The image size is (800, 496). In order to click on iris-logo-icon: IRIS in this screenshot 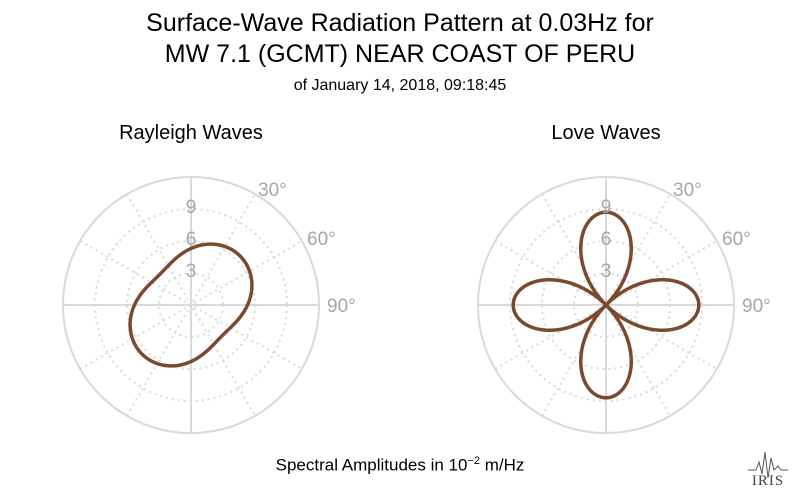, I will do `click(768, 469)`.